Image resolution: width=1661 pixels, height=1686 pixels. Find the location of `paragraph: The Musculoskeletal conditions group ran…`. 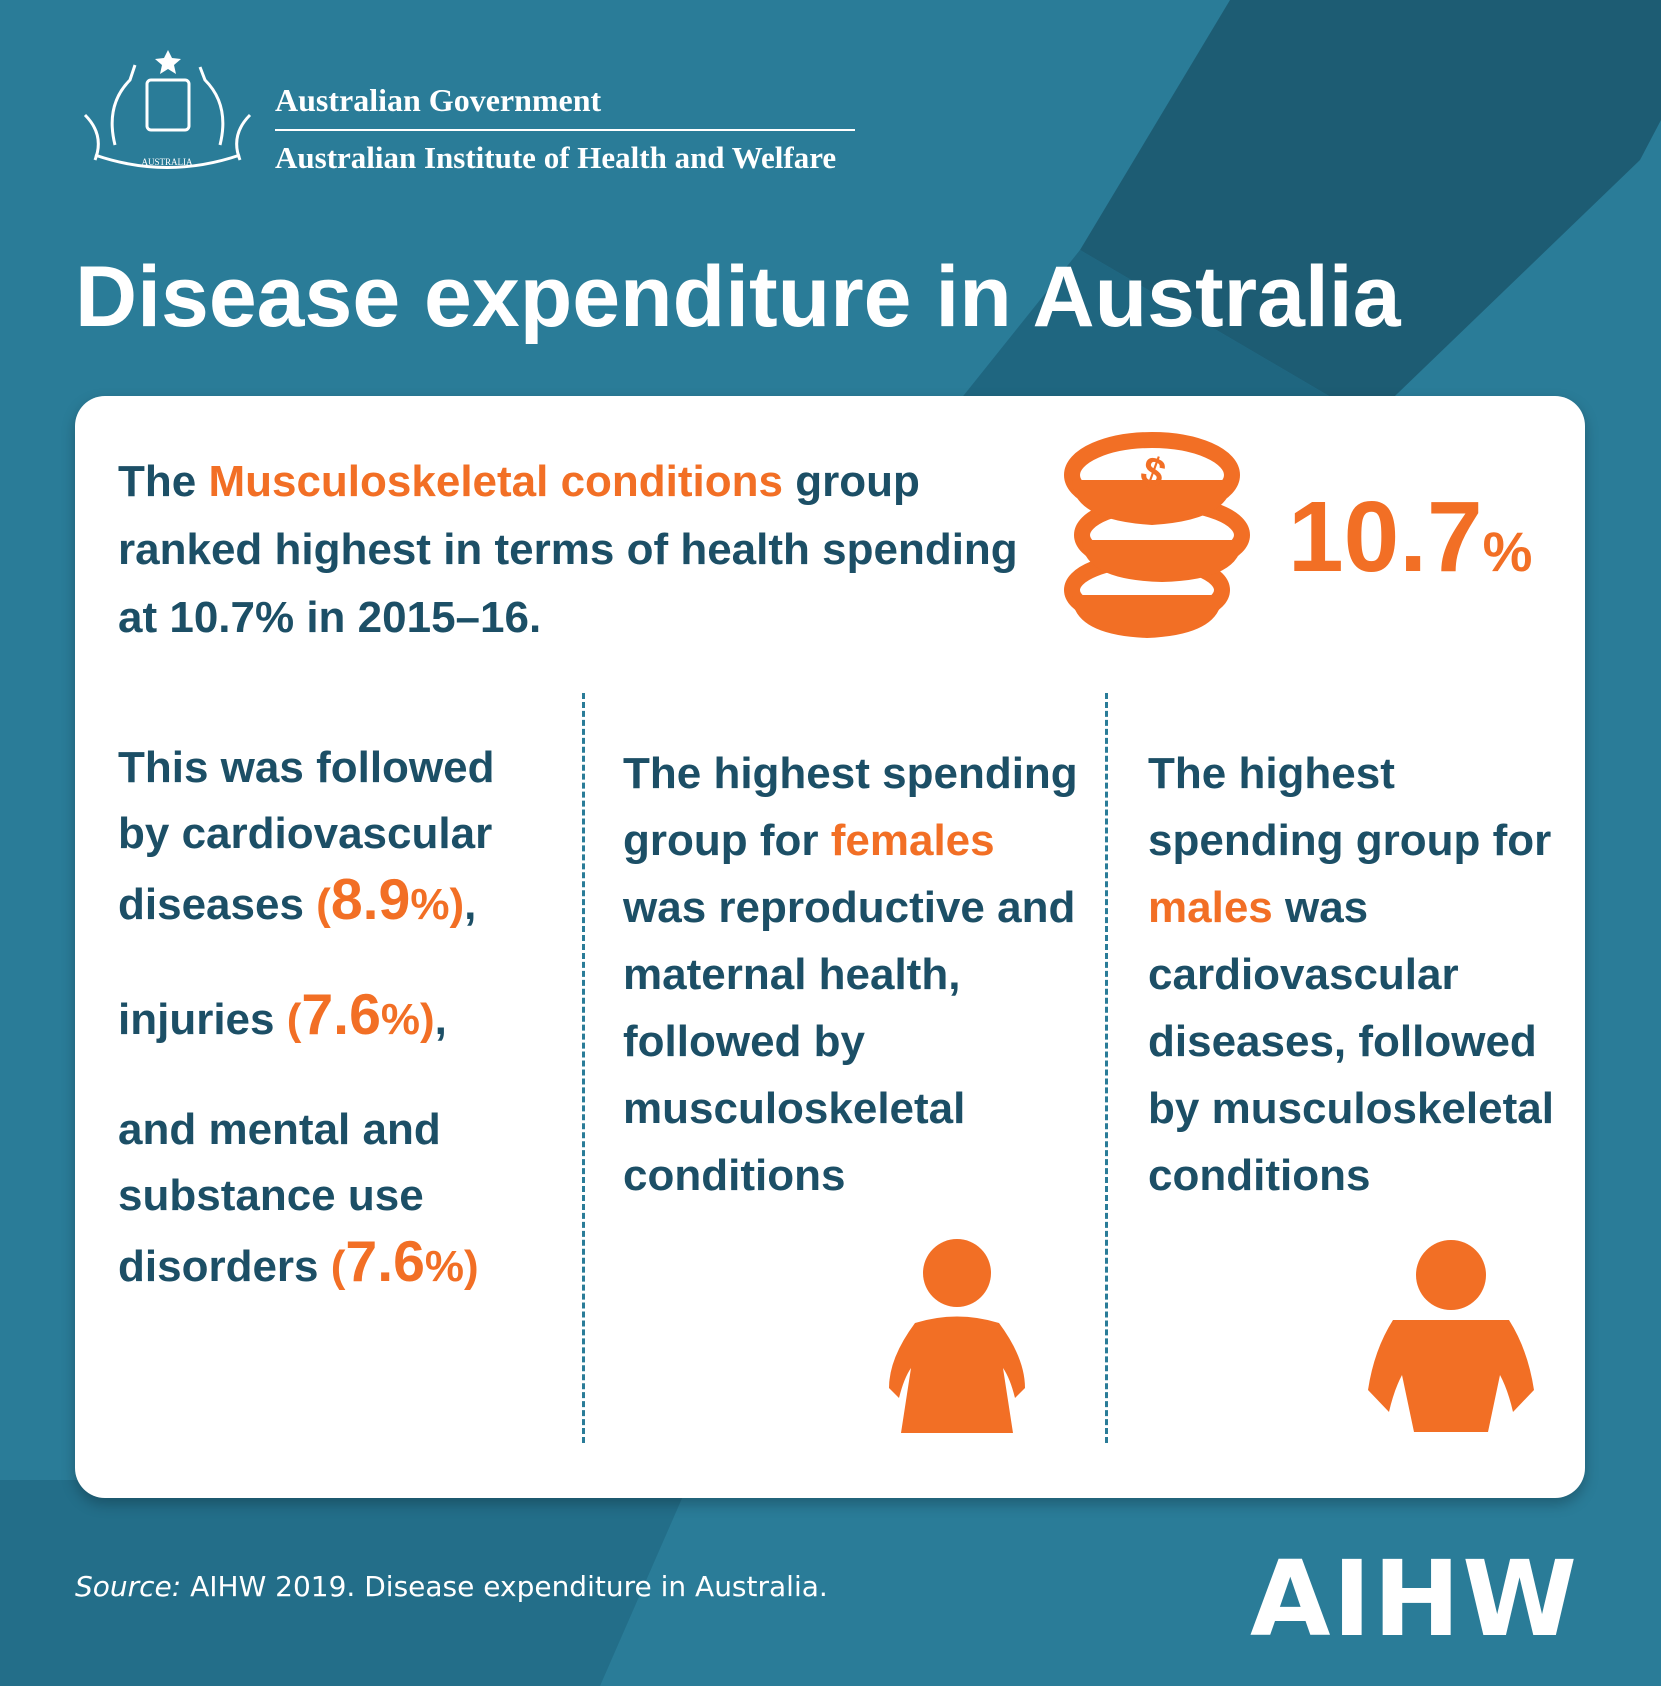

paragraph: The Musculoskeletal conditions group ran… is located at coordinates (583, 550).